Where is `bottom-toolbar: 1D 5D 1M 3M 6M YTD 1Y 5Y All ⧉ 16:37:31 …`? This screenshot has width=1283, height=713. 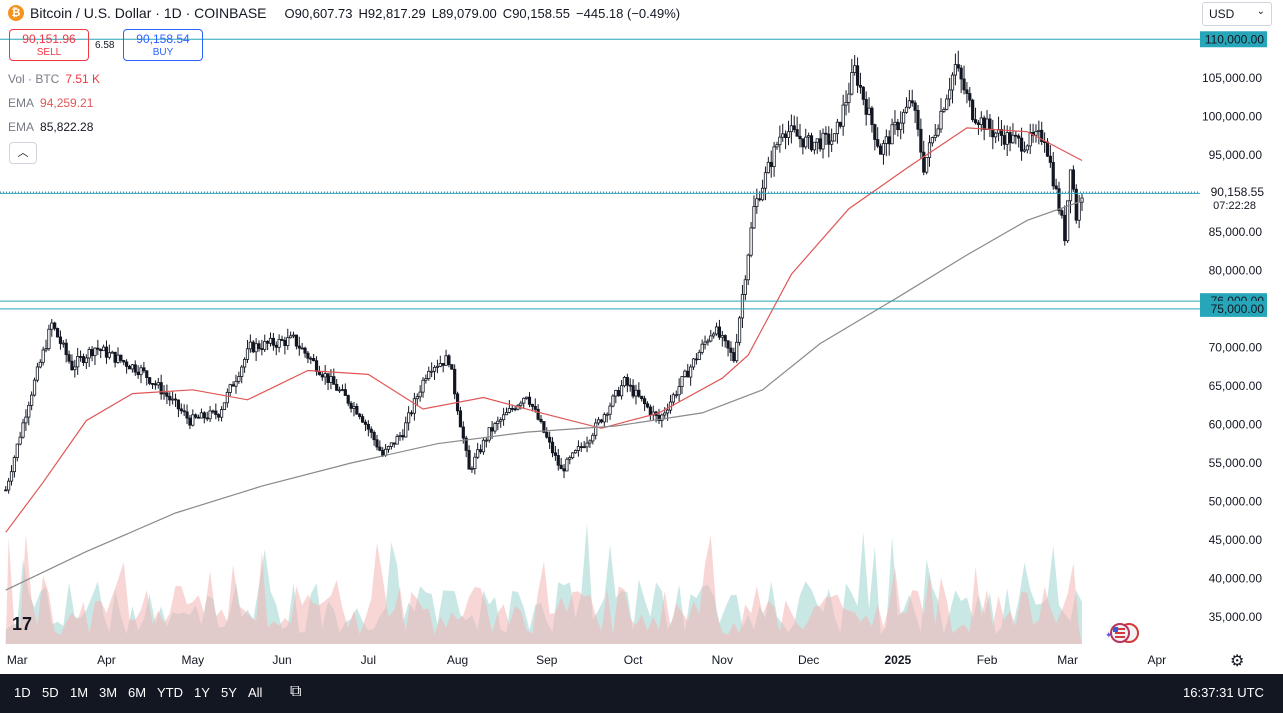 bottom-toolbar: 1D 5D 1M 3M 6M YTD 1Y 5Y All ⧉ 16:37:31 … is located at coordinates (641, 693).